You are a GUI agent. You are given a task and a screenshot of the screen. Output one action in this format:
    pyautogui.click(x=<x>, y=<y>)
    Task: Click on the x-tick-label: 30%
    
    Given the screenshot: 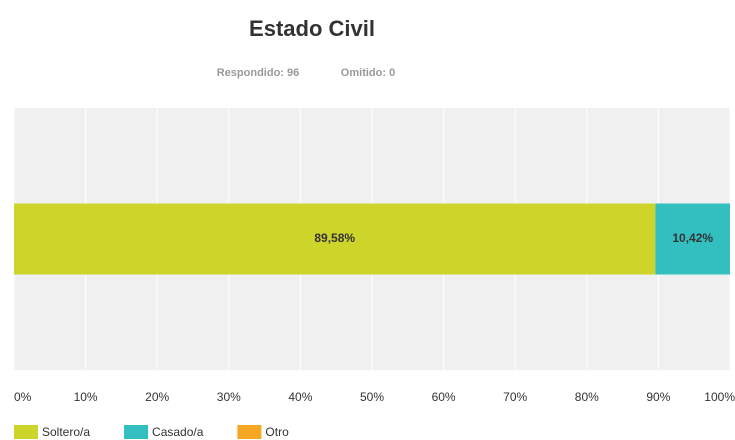 What is the action you would take?
    pyautogui.click(x=229, y=397)
    